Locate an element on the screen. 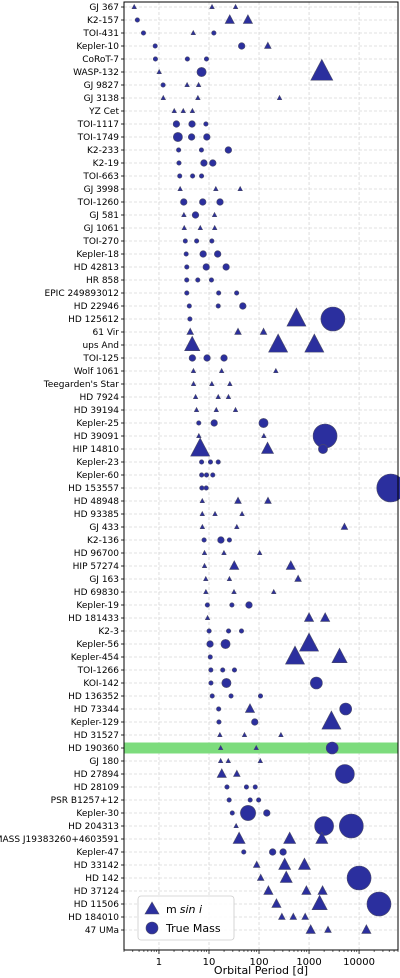 The width and height of the screenshot is (400, 978). highlight-band-layer is located at coordinates (261, 748).